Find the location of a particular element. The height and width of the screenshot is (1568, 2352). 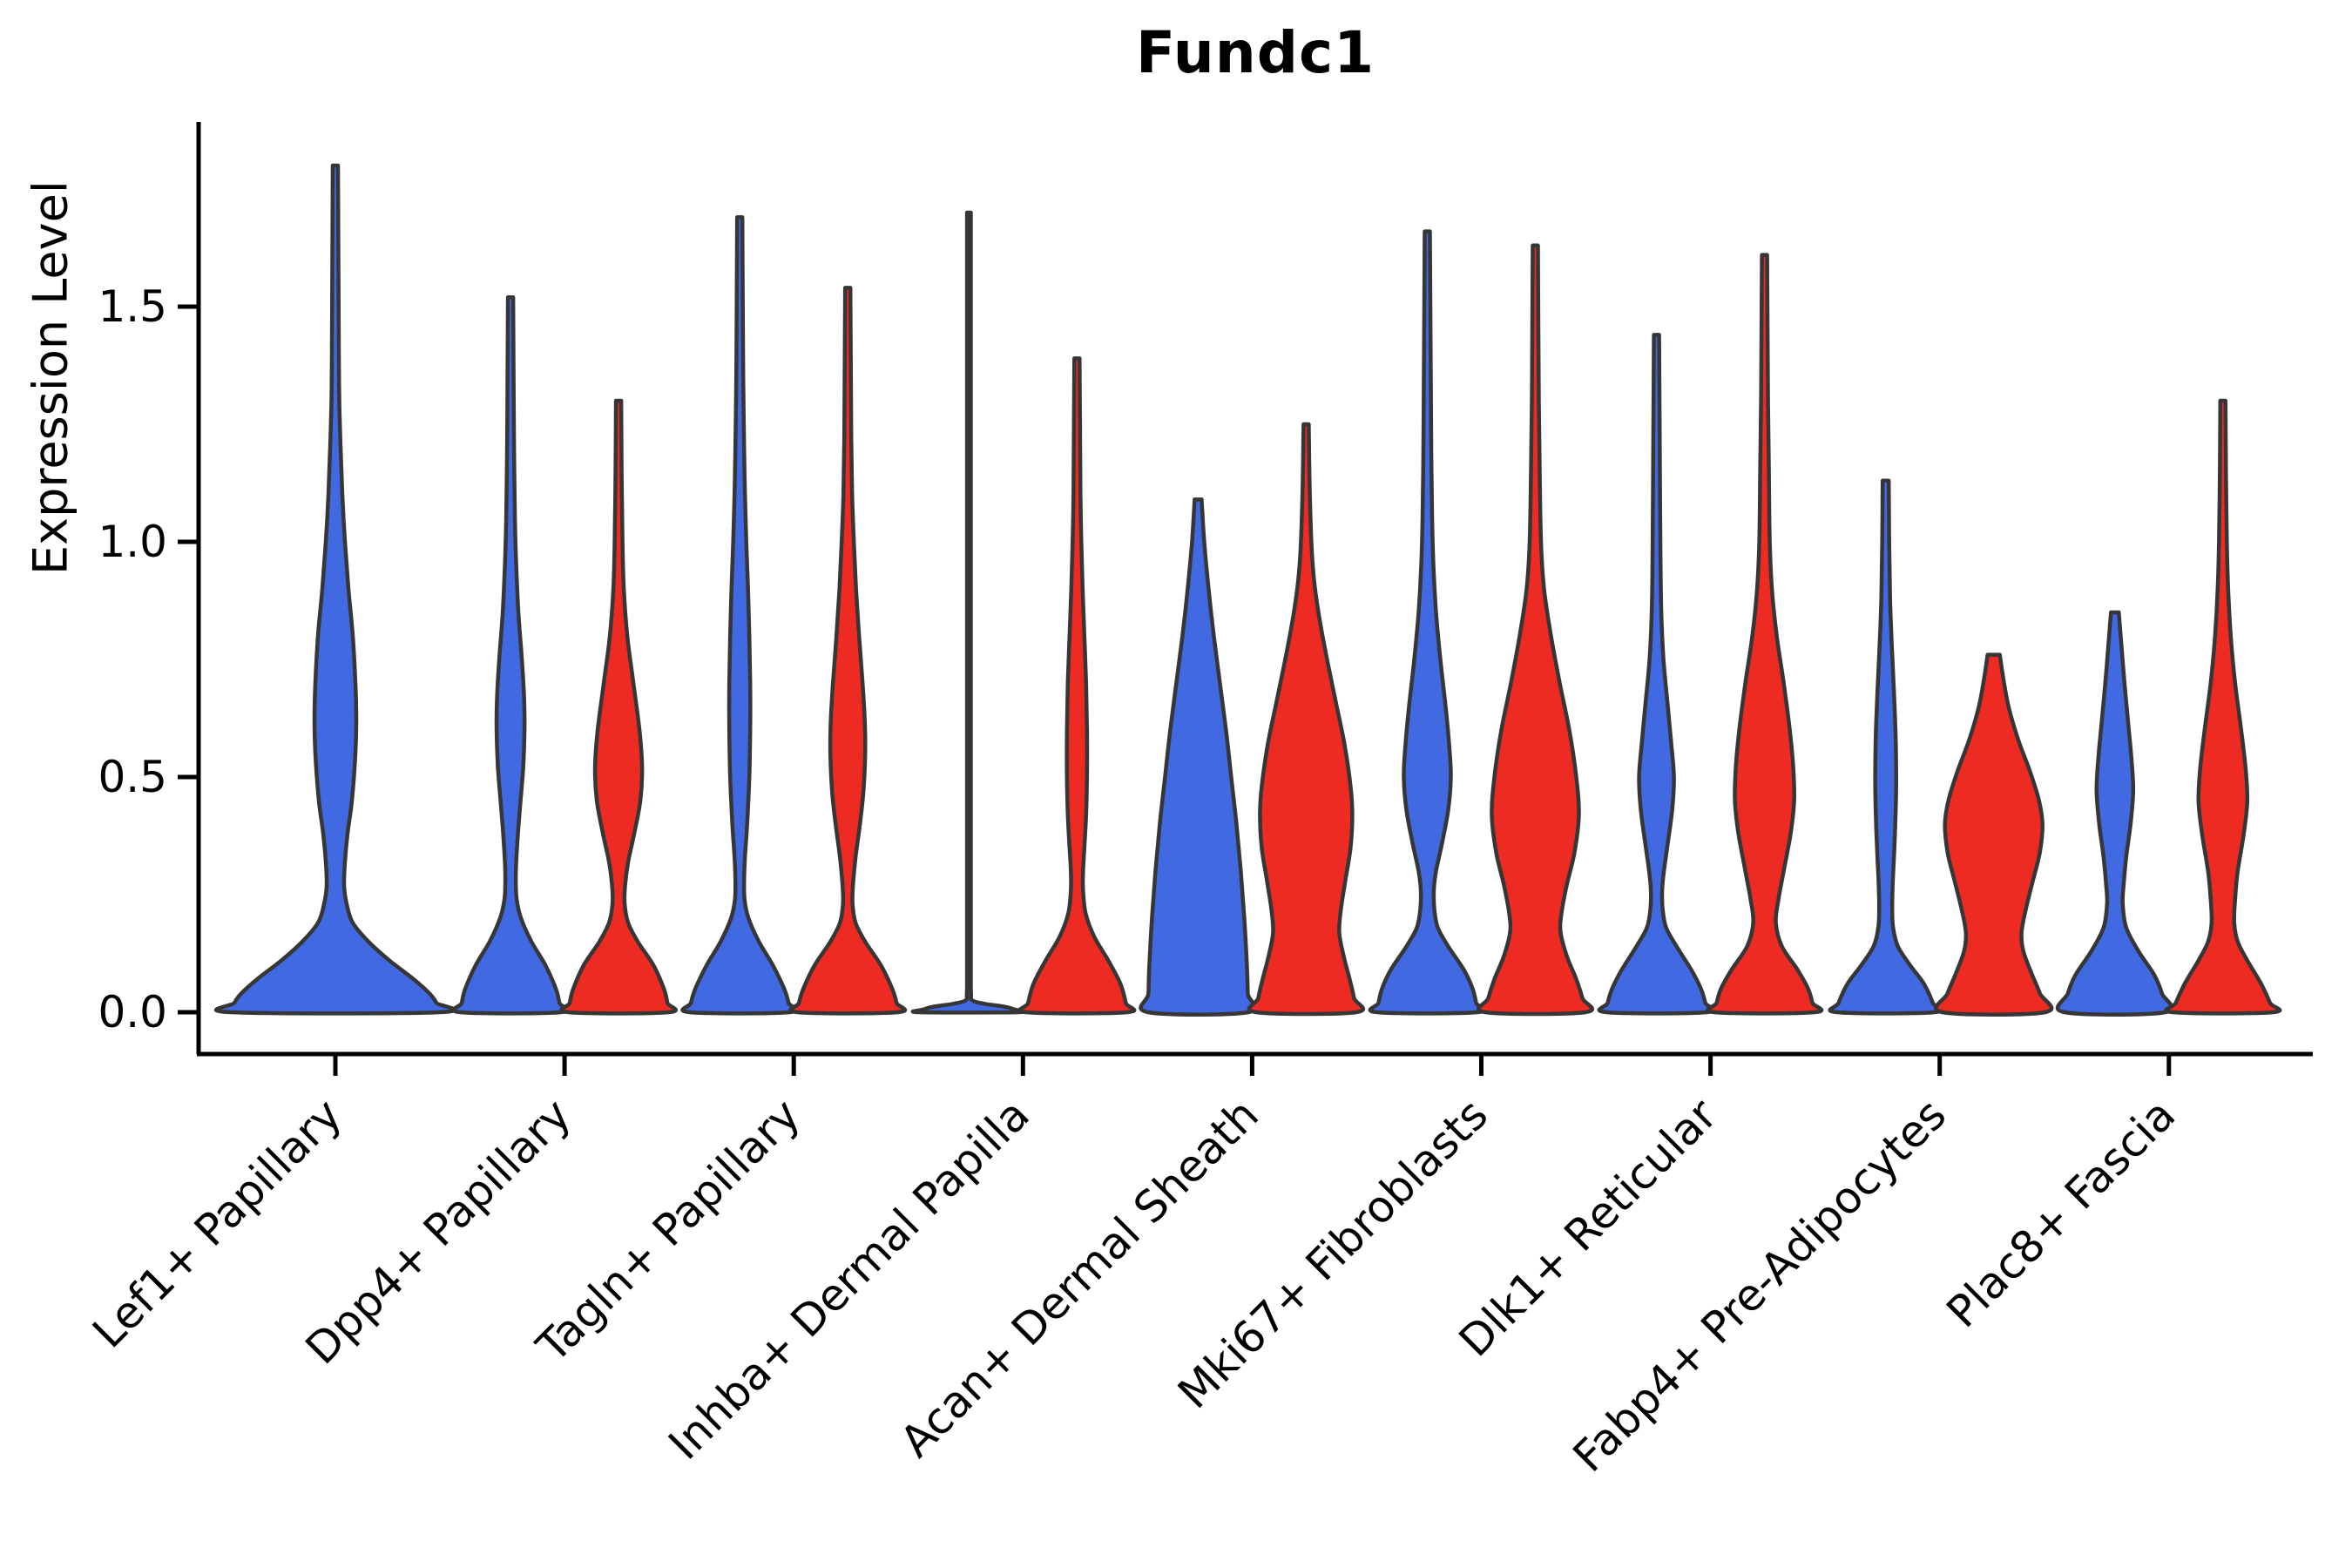

x-tick-label-fabp4-pre-adipocytes: Fabp4+ Pre-Adipocytes is located at coordinates (1761, 1285).